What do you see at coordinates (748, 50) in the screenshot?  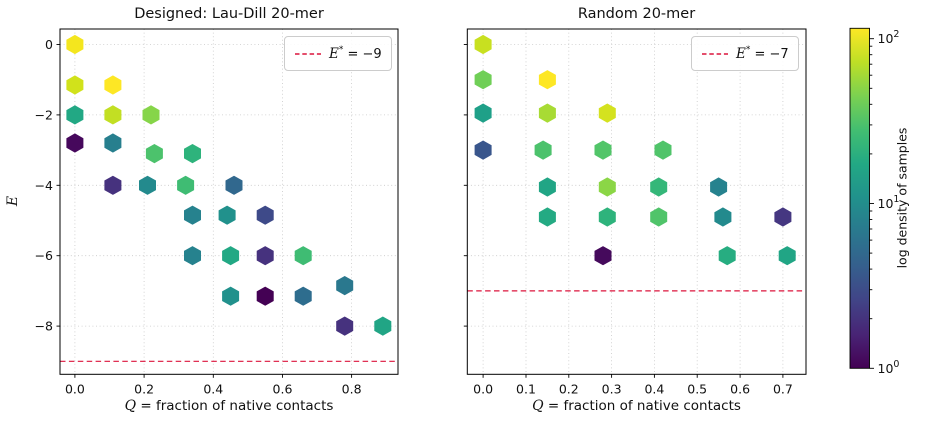 I see `legend-right-sup: *` at bounding box center [748, 50].